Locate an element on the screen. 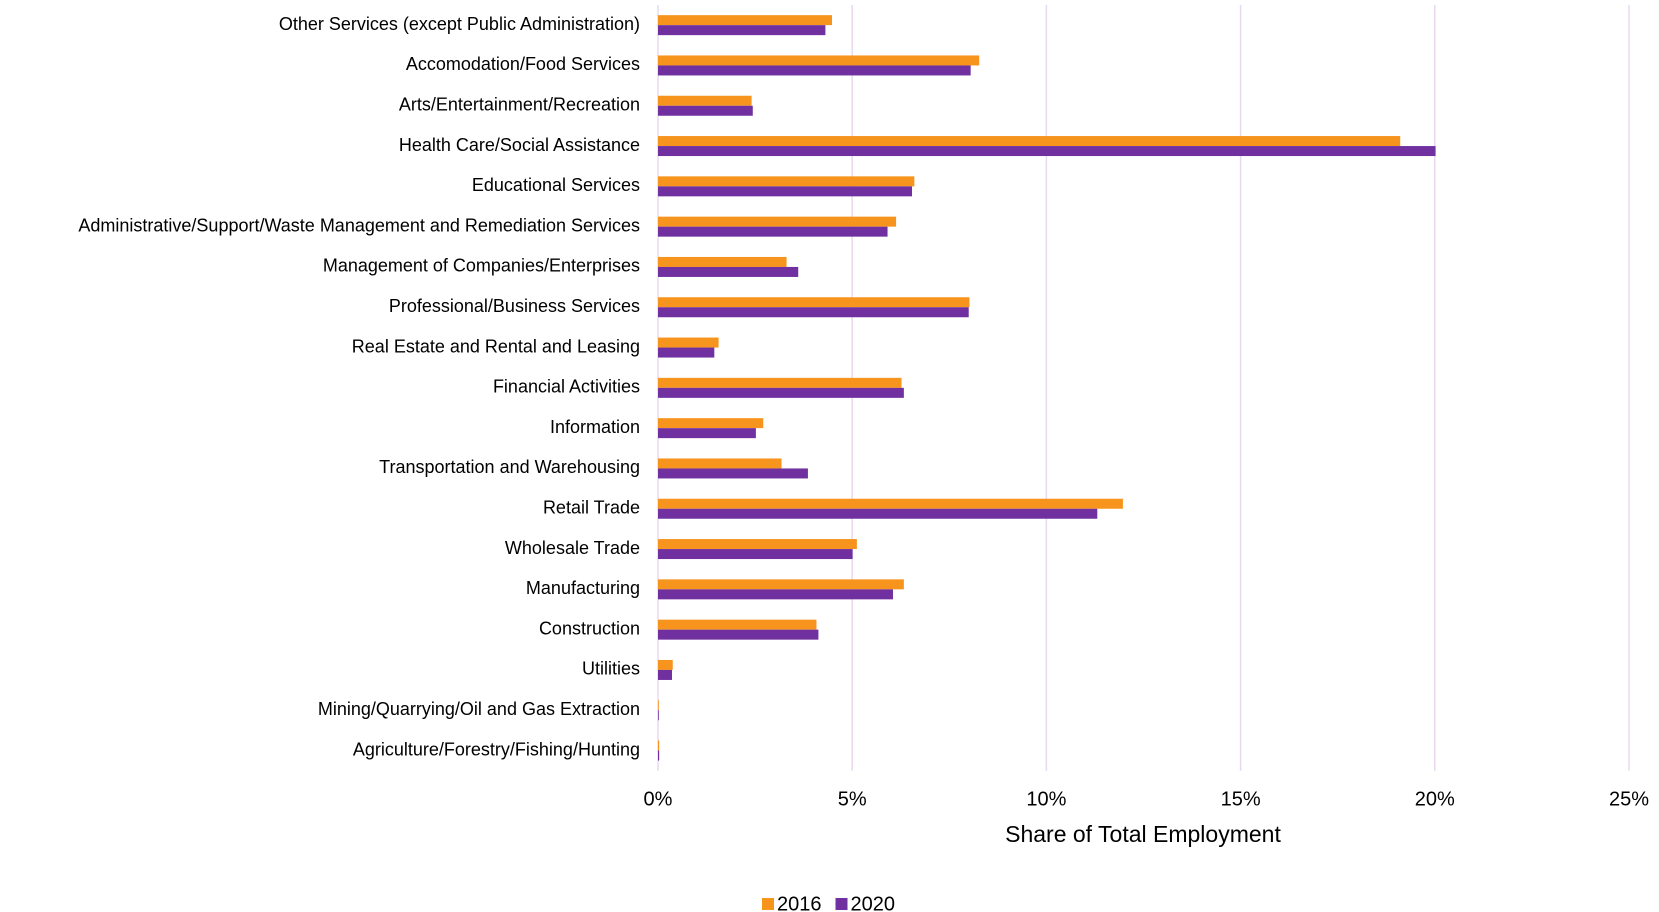  y-tick-label: Construction is located at coordinates (589, 628).